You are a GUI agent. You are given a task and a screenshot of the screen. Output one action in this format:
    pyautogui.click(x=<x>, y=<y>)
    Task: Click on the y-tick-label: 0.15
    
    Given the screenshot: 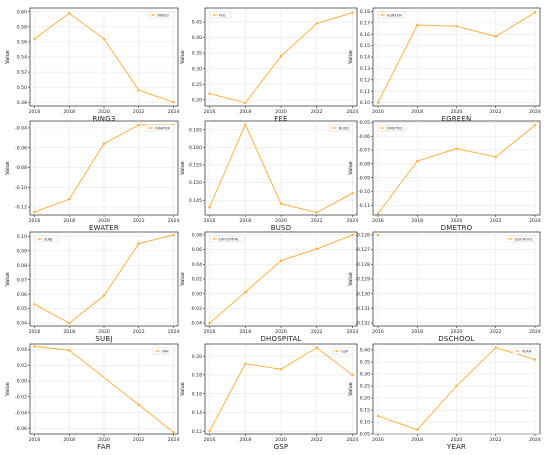 What is the action you would take?
    pyautogui.click(x=365, y=411)
    